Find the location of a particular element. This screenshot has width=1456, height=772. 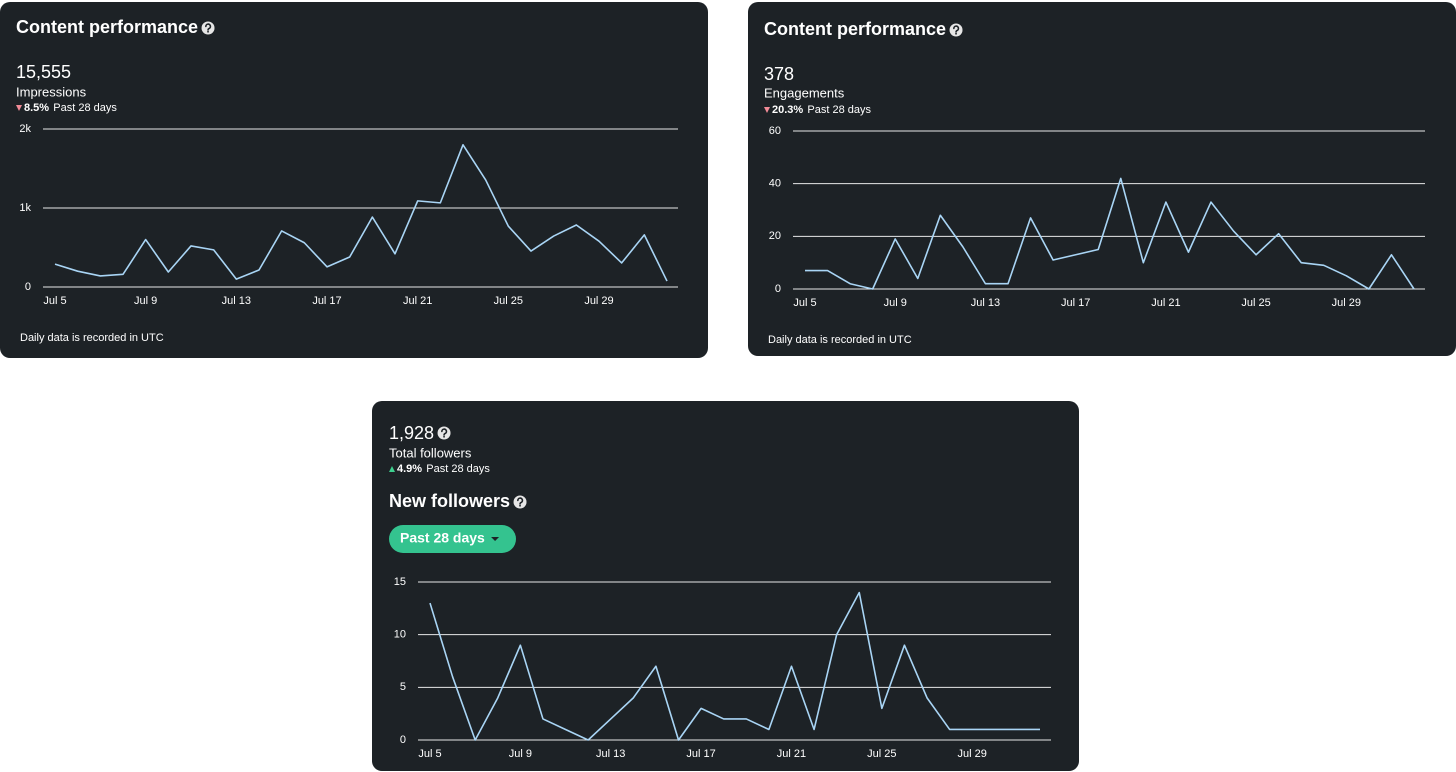

metric-label: Total followers is located at coordinates (430, 452).